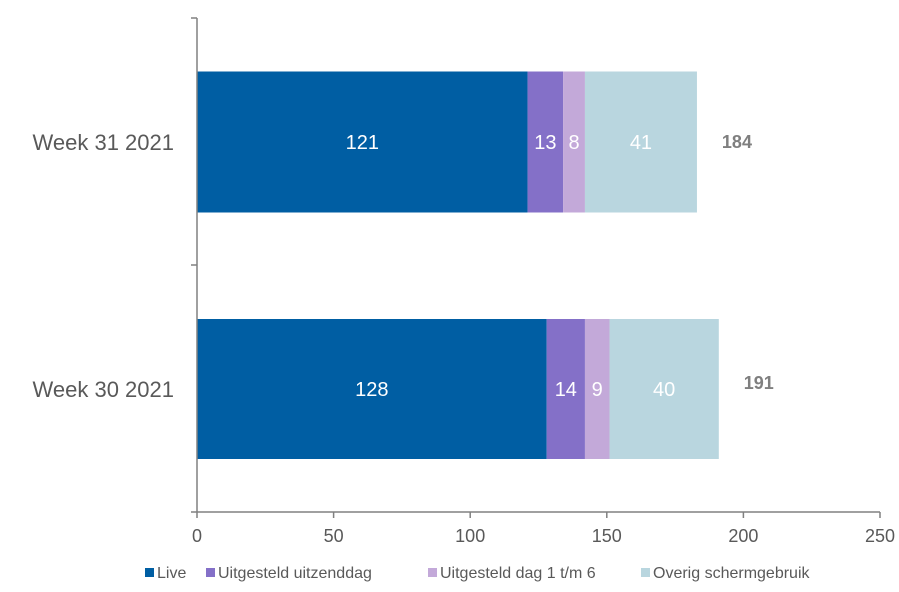 The width and height of the screenshot is (899, 592). I want to click on bar-value-label: 128, so click(371, 390).